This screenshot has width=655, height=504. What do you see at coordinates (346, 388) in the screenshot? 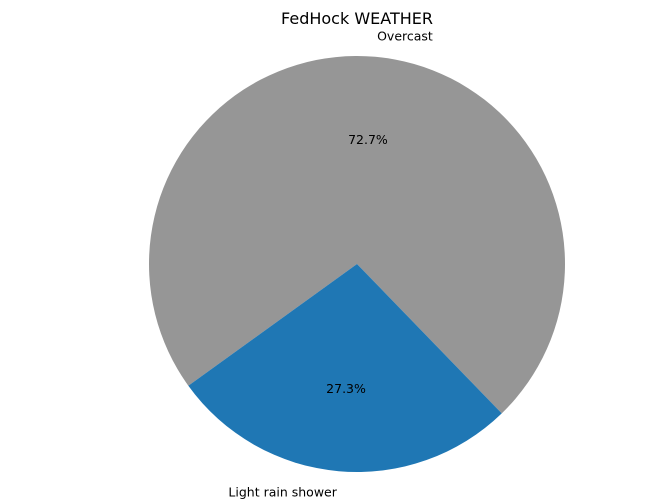
I see `pie-pct-label-light-rain-shower: 27.3%` at bounding box center [346, 388].